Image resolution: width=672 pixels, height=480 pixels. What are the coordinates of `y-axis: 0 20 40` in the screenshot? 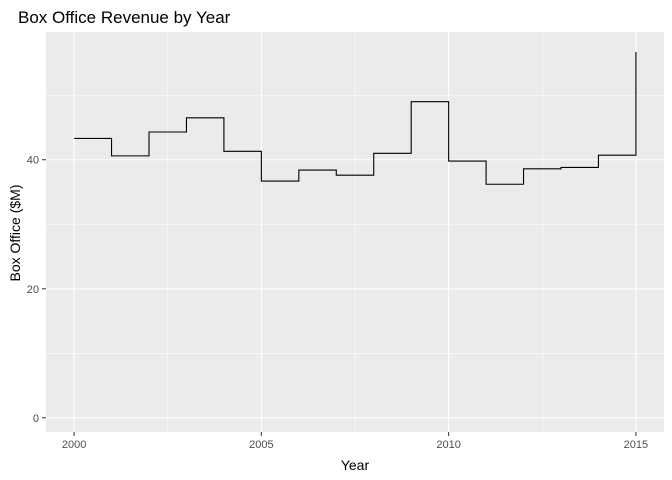 It's located at (36, 290).